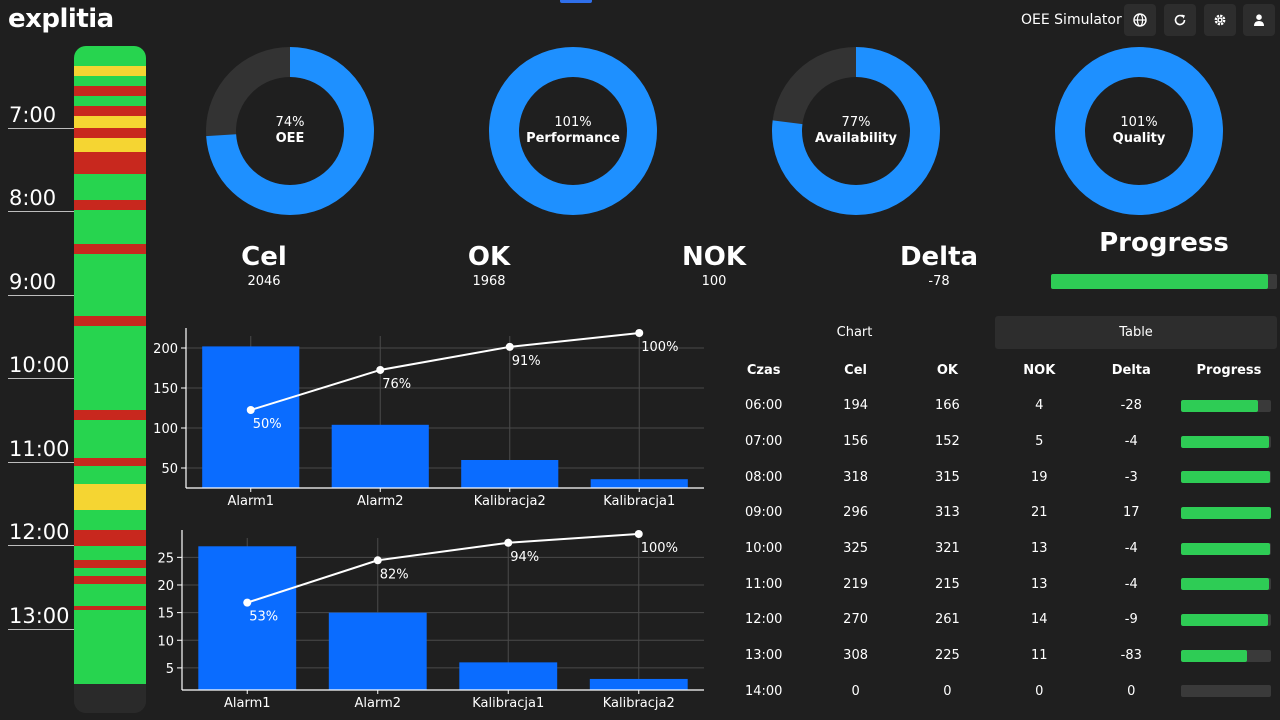 The height and width of the screenshot is (720, 1280). I want to click on language-button, so click(1140, 20).